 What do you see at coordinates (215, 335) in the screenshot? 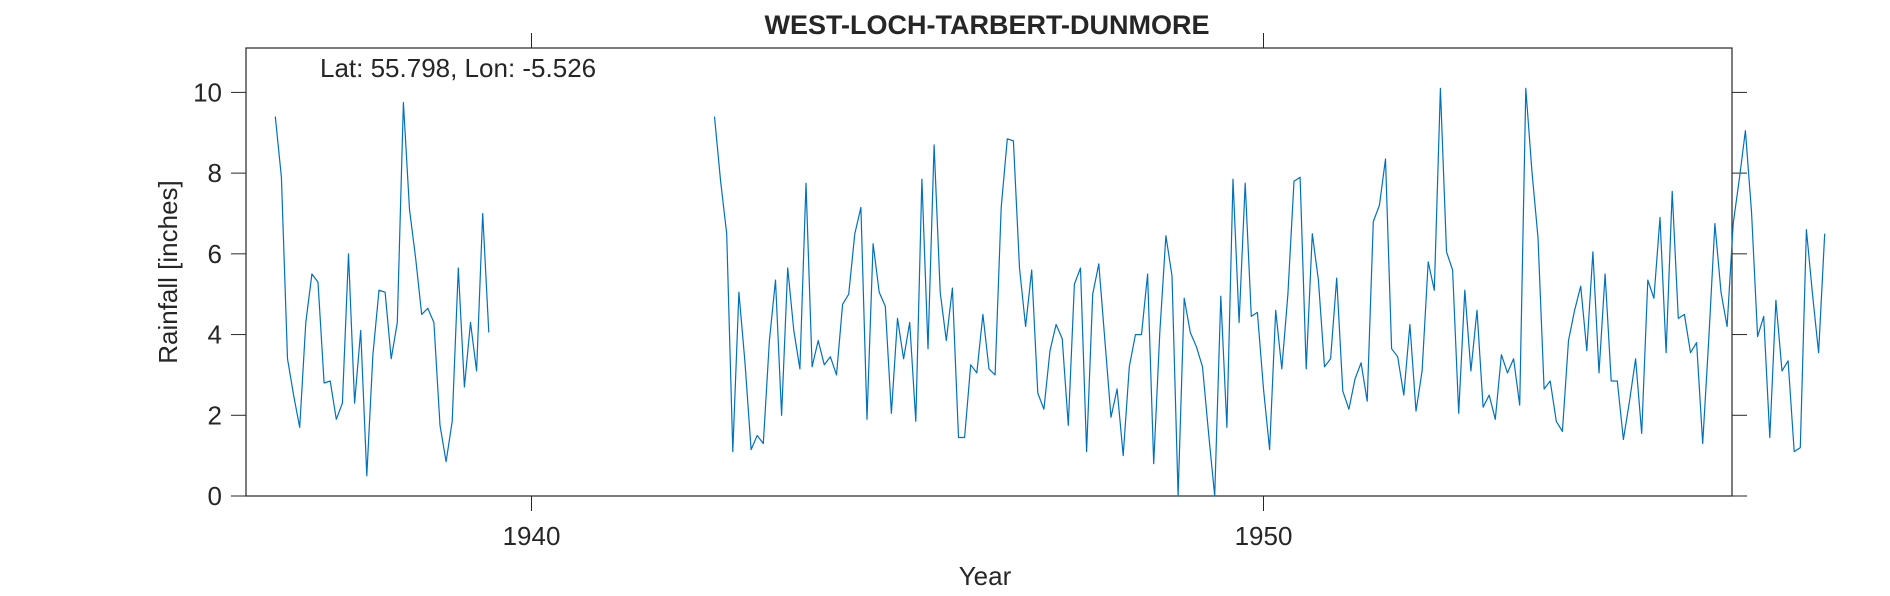
I see `y-tick-label: 4` at bounding box center [215, 335].